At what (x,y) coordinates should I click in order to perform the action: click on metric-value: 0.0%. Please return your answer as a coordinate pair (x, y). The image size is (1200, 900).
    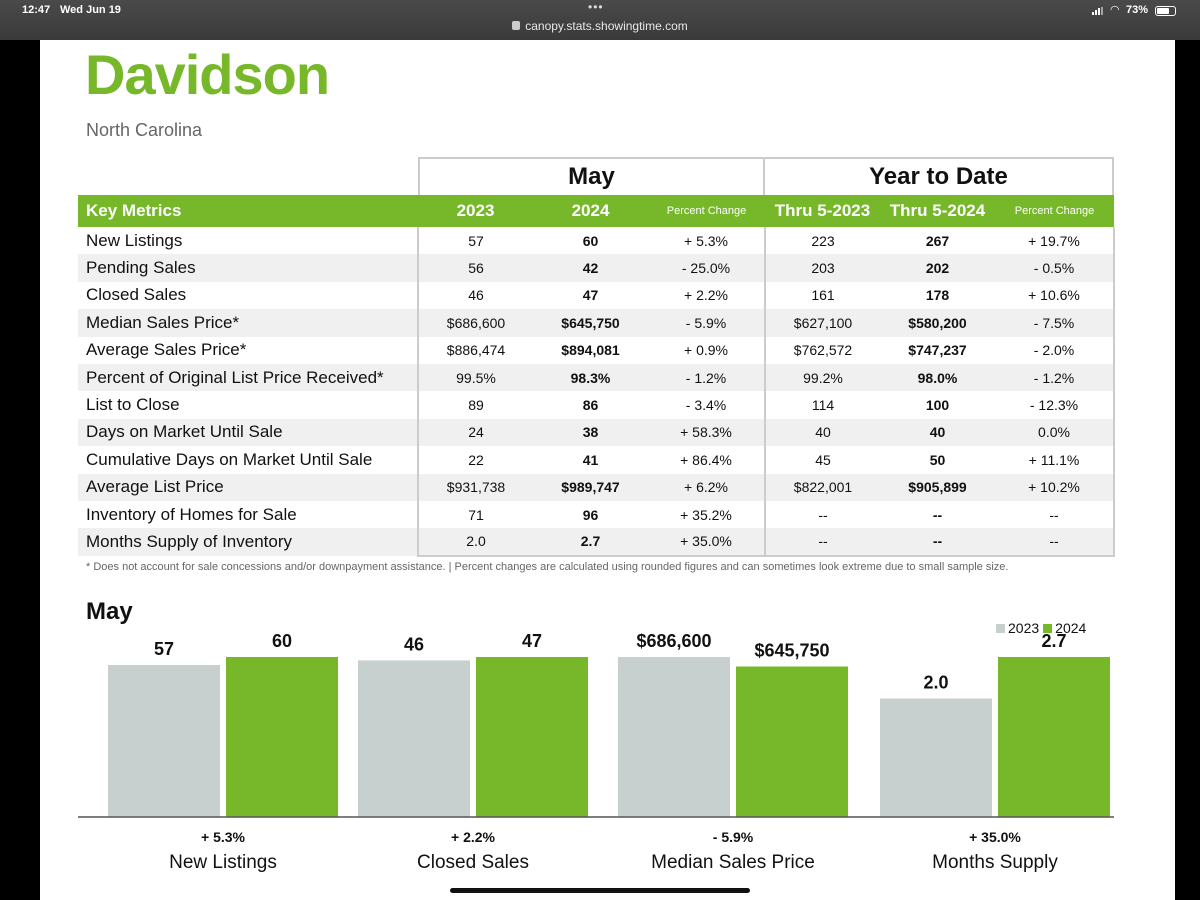
    Looking at the image, I should click on (1055, 432).